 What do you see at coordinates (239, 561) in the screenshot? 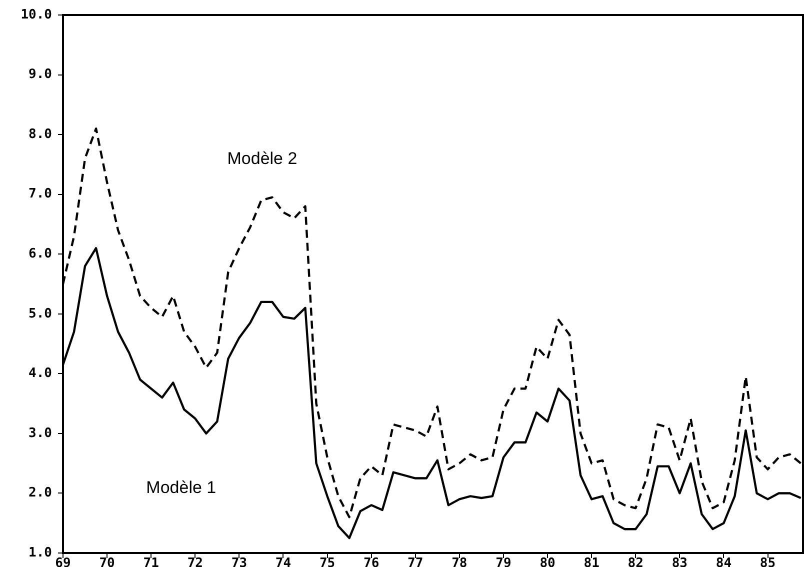
I see `x-tick-label: 73` at bounding box center [239, 561].